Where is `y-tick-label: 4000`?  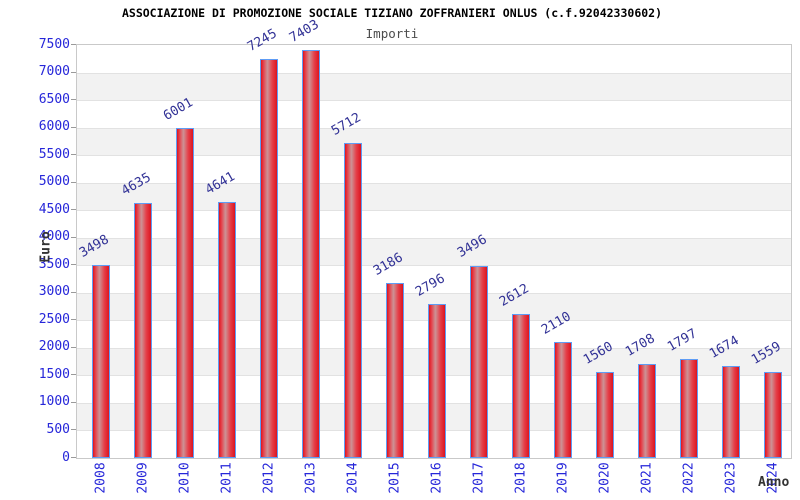 y-tick-label: 4000 is located at coordinates (54, 237).